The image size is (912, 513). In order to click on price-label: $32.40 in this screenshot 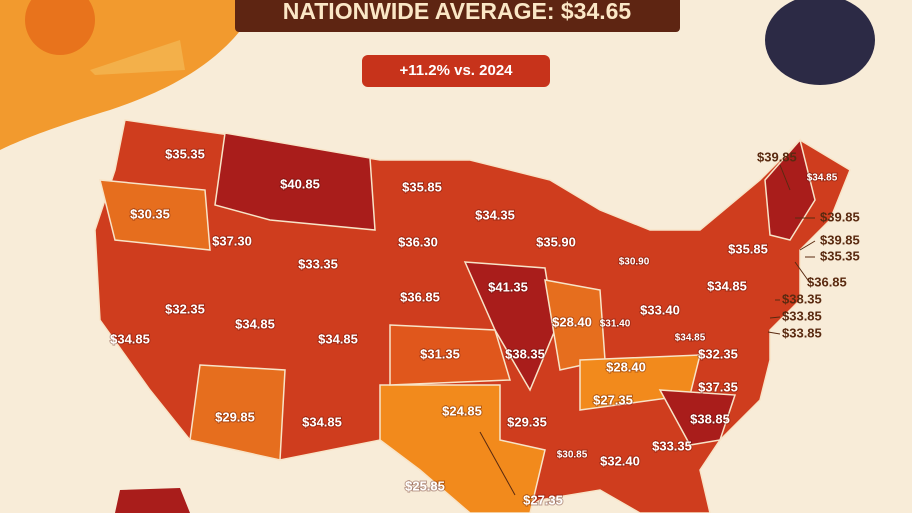, I will do `click(620, 460)`.